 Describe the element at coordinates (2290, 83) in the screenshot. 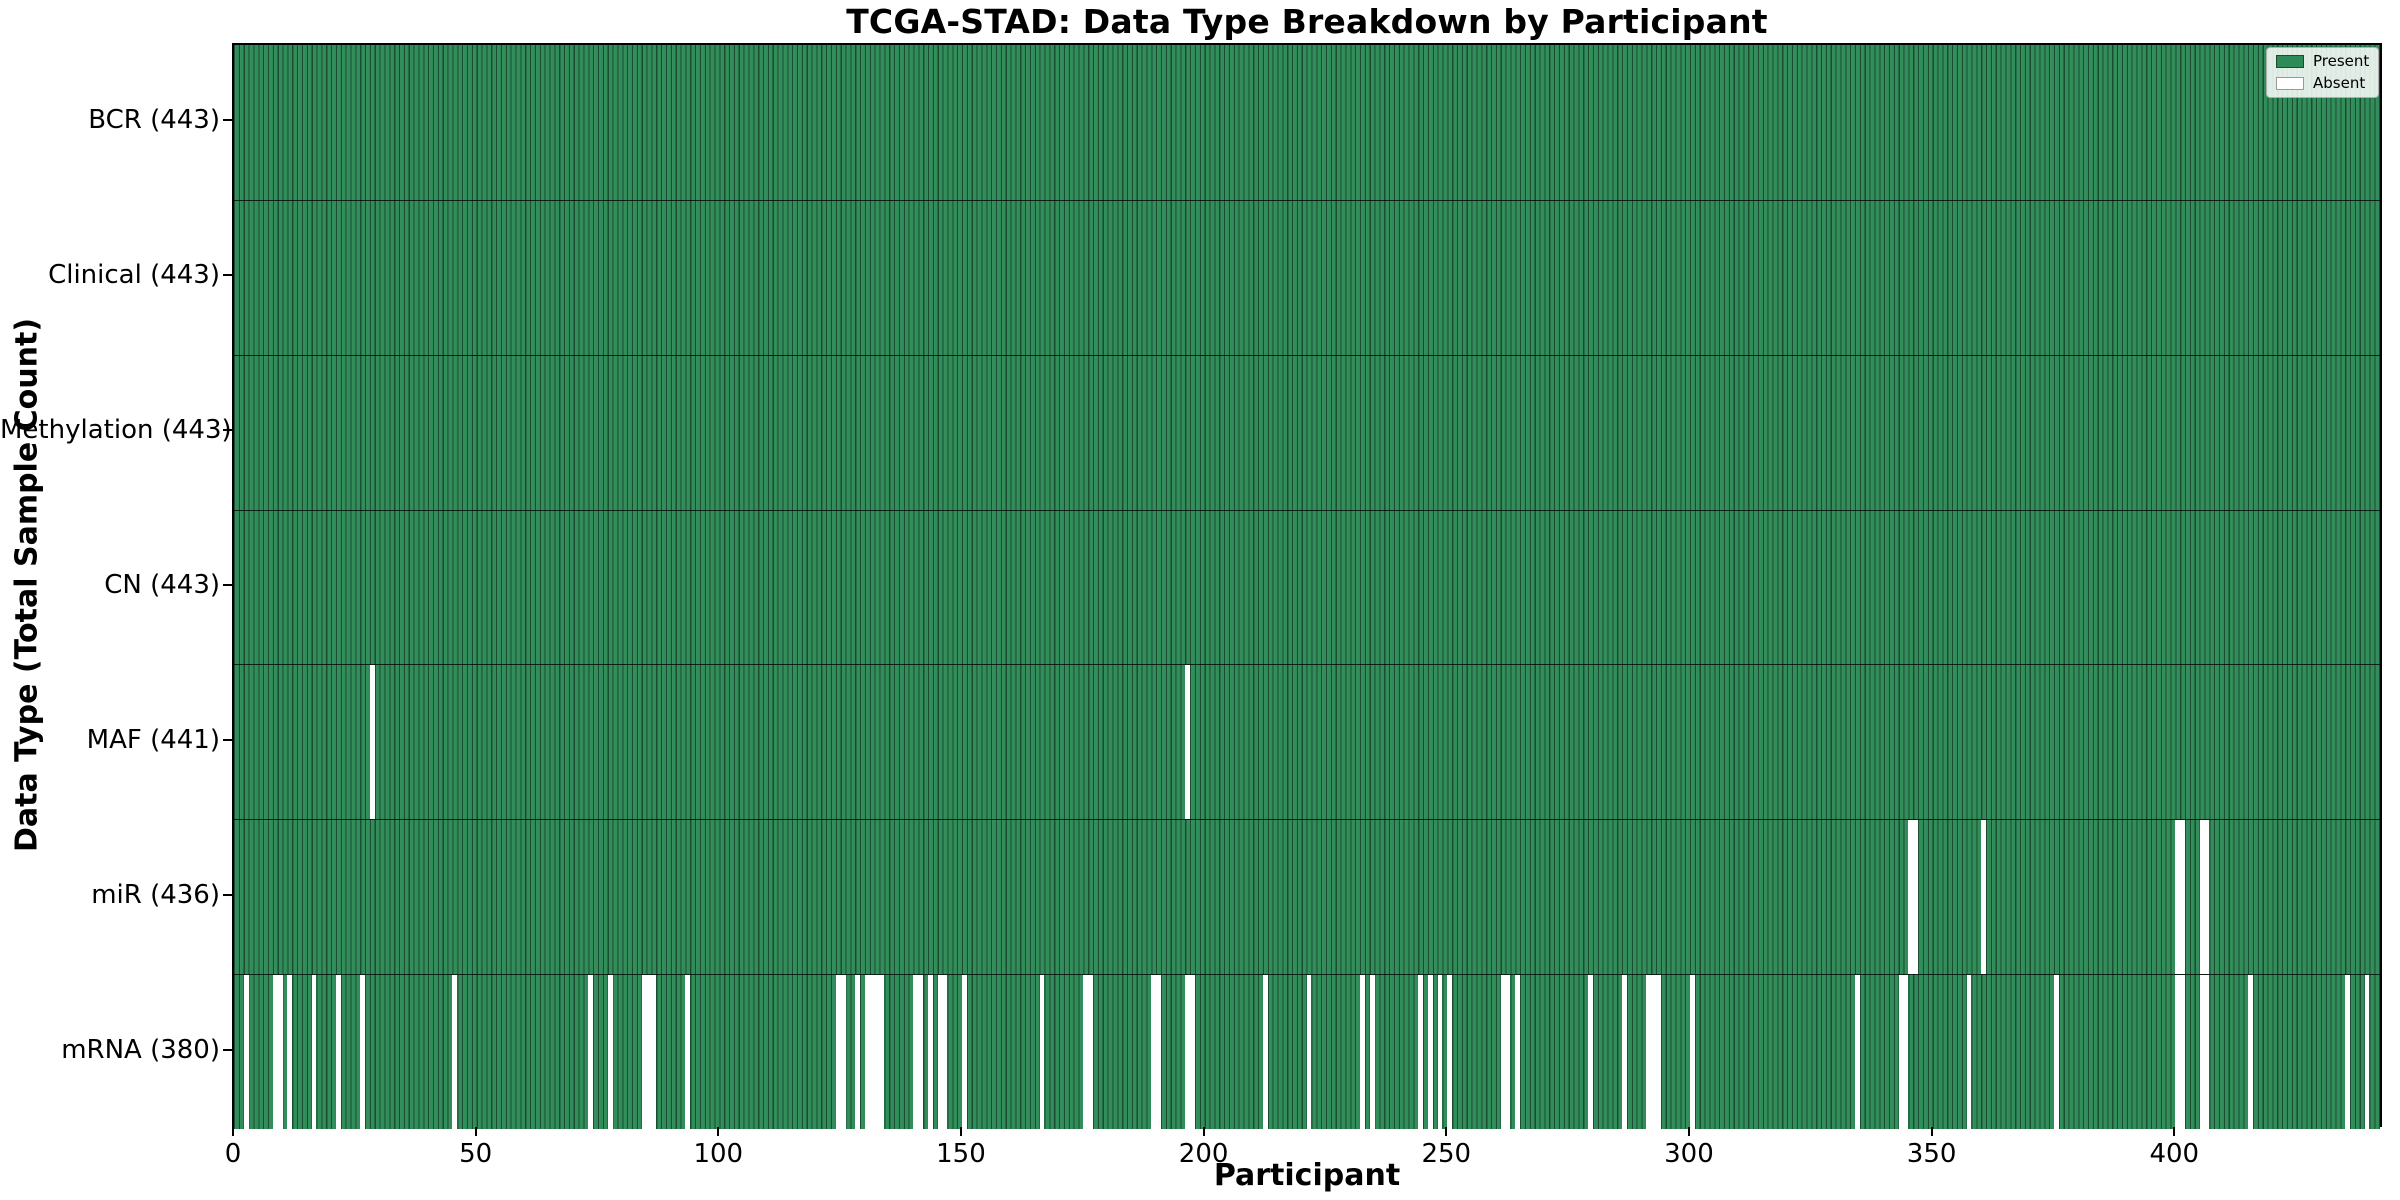

I see `legend-swatch-icon` at that location.